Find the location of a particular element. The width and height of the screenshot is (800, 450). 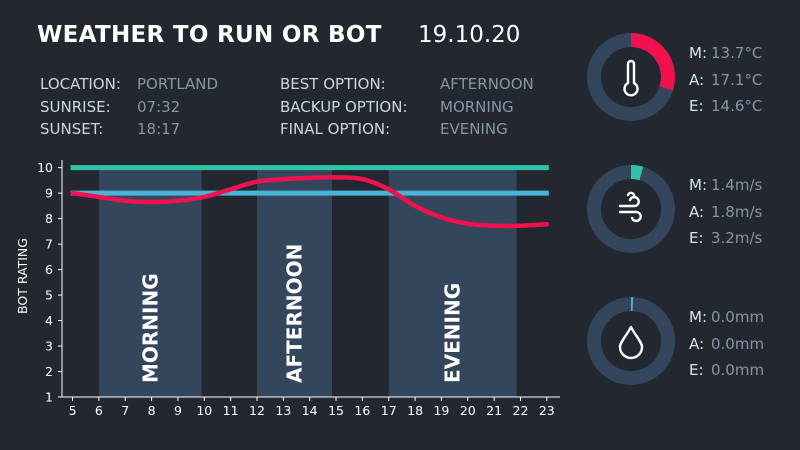

gauge-wind is located at coordinates (631, 209).